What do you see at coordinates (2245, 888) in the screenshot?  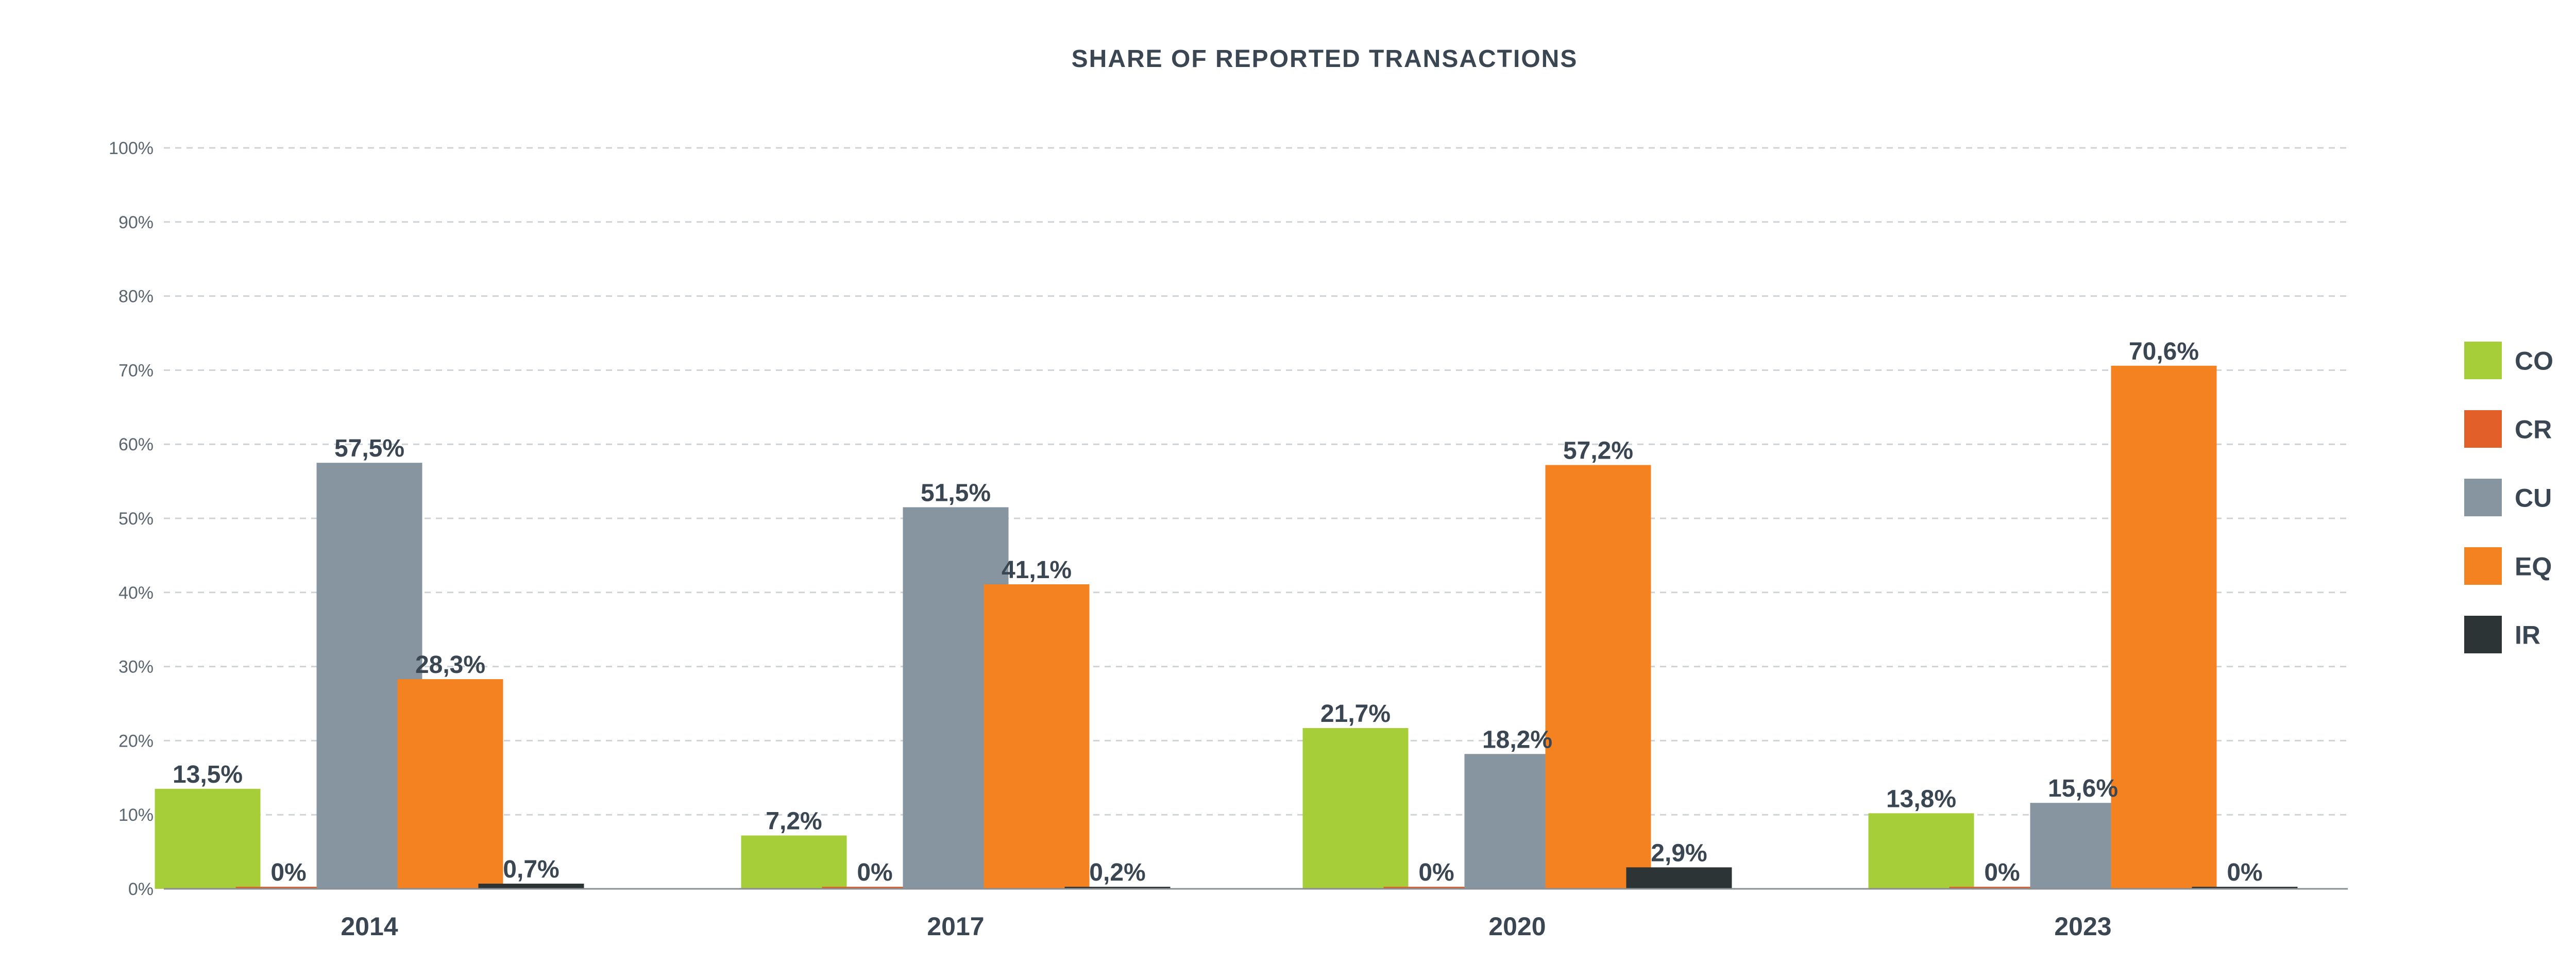 I see `bar-ir-2023` at bounding box center [2245, 888].